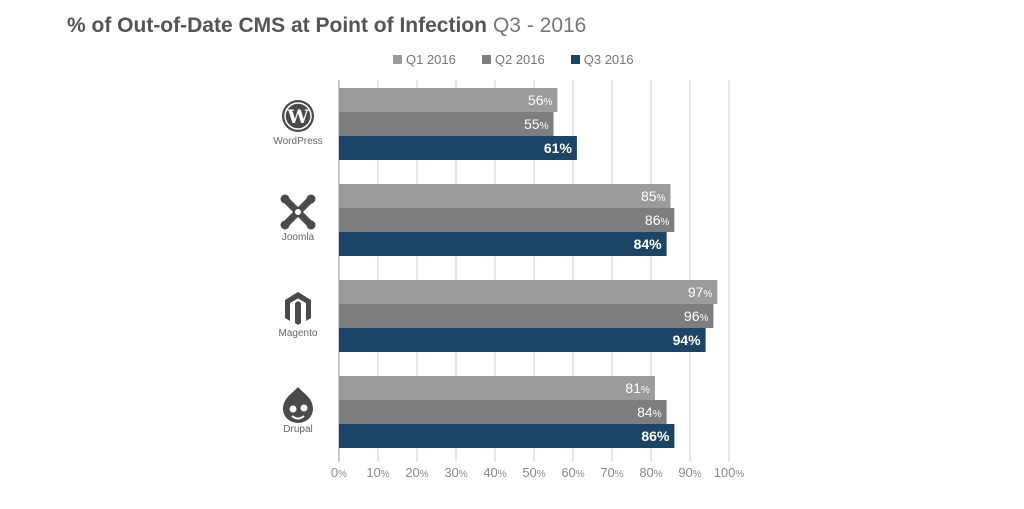  What do you see at coordinates (611, 472) in the screenshot?
I see `x-tick-label: 70%` at bounding box center [611, 472].